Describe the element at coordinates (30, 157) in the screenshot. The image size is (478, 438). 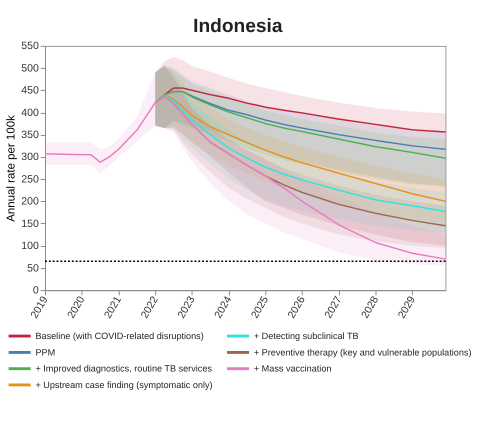
I see `y-tick-label: 300` at that location.